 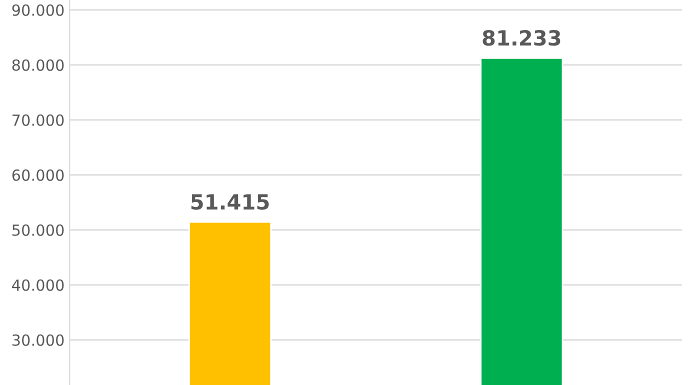 I want to click on y-tick-label: 80.000, so click(x=38, y=65).